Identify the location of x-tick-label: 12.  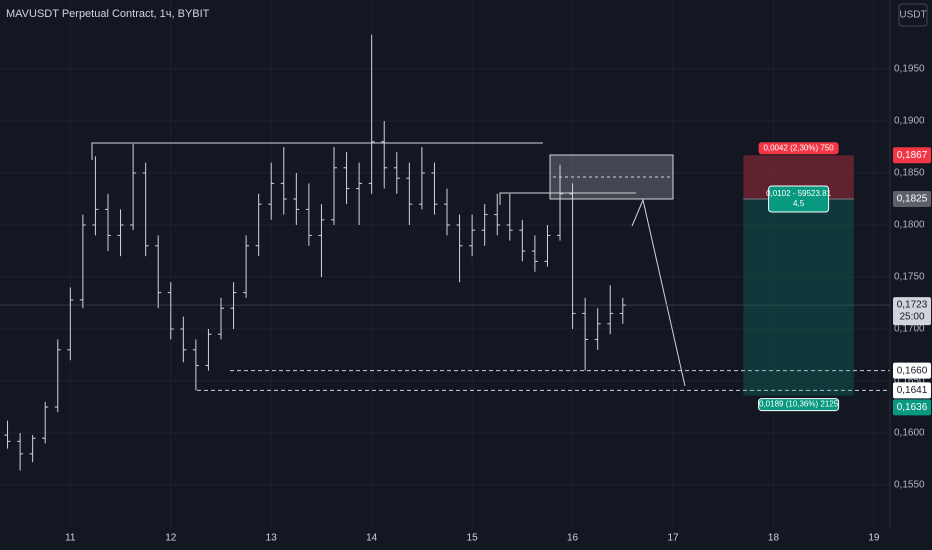
(171, 538).